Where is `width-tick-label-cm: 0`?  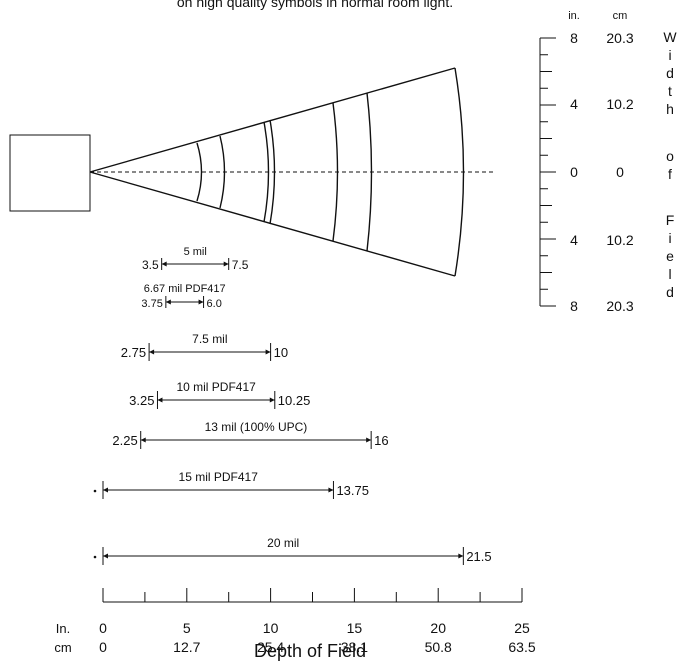
width-tick-label-cm: 0 is located at coordinates (620, 172).